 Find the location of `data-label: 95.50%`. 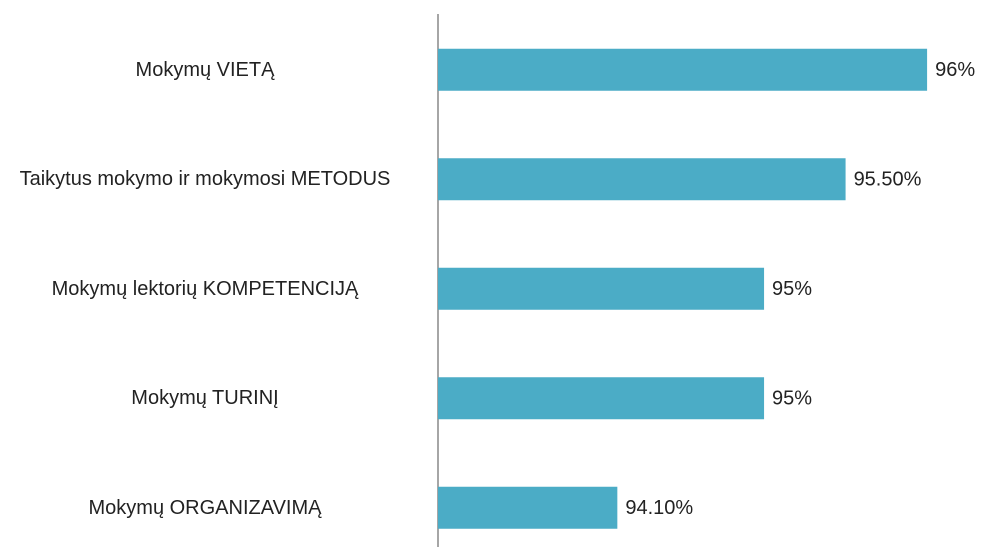

data-label: 95.50% is located at coordinates (888, 180).